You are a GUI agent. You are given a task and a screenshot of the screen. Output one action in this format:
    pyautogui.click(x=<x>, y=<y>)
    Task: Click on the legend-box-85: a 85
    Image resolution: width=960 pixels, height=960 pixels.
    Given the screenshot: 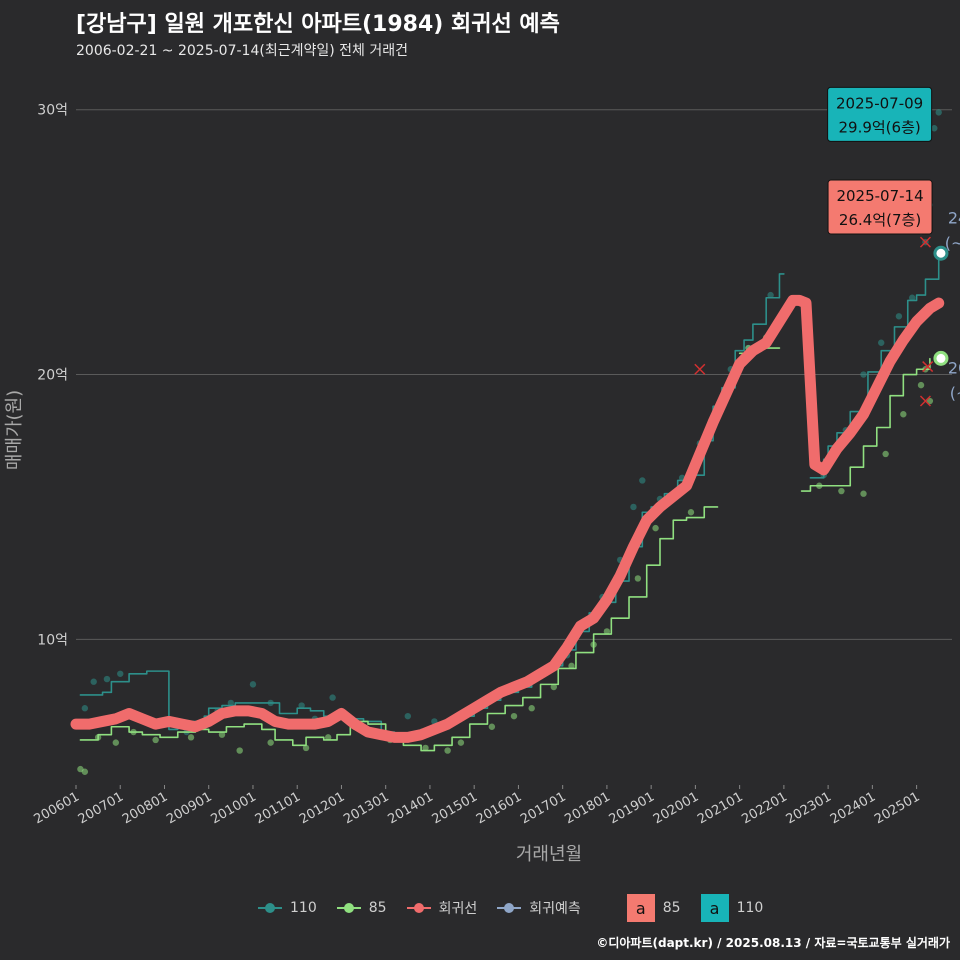 What is the action you would take?
    pyautogui.click(x=653, y=908)
    